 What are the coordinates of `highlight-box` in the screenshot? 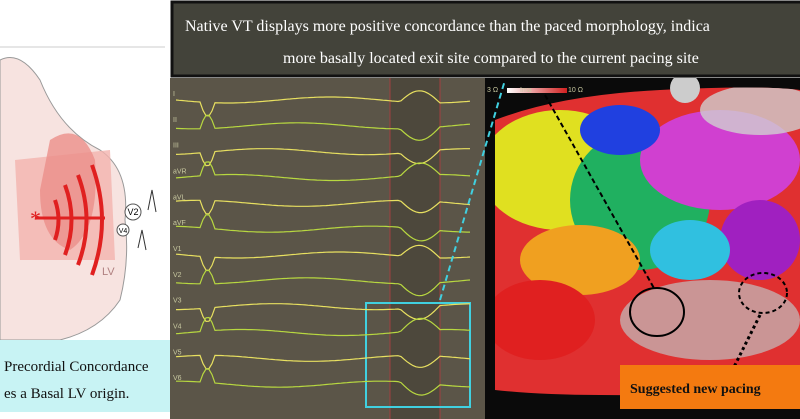 It's located at (418, 355).